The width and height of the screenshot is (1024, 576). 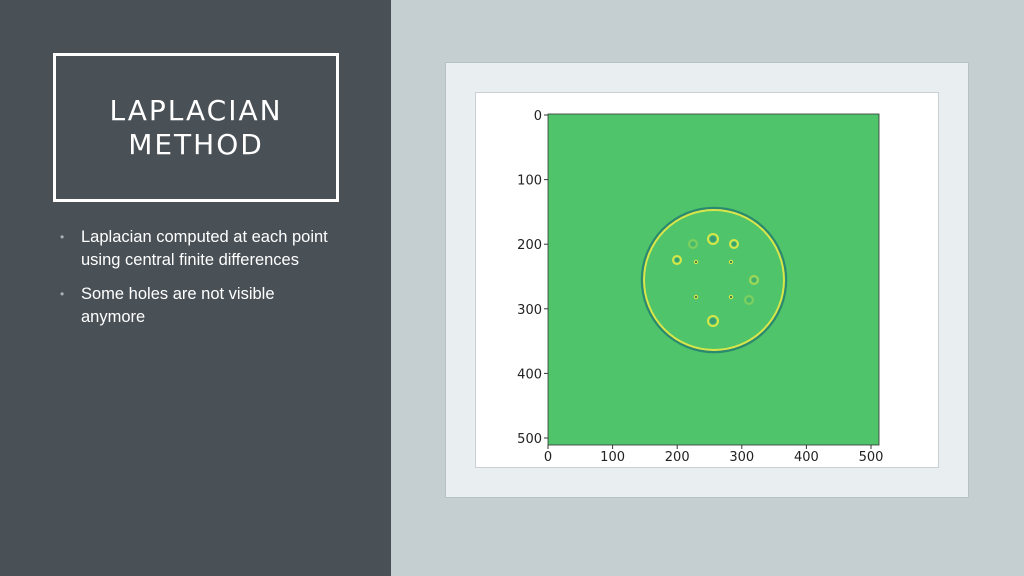 I want to click on disk-edge-dark, so click(x=714, y=280).